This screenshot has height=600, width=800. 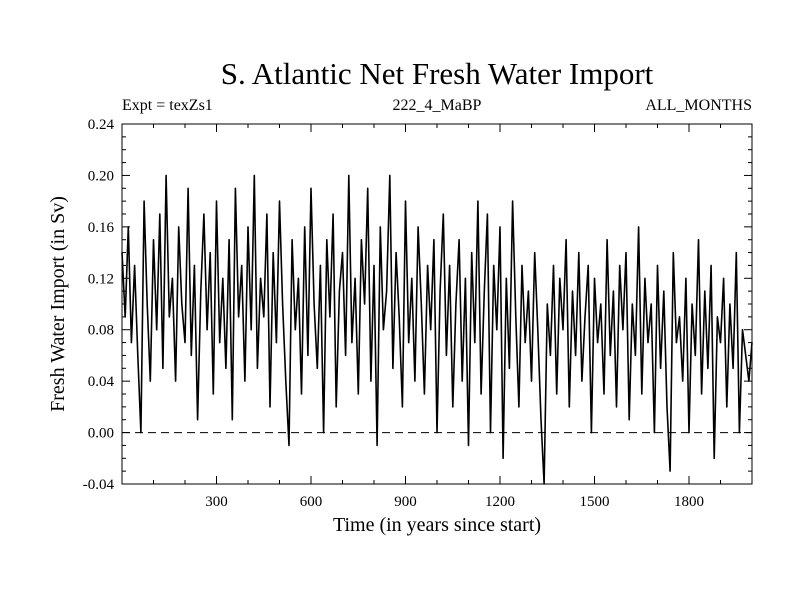 What do you see at coordinates (689, 502) in the screenshot?
I see `x-tick-label: 1800` at bounding box center [689, 502].